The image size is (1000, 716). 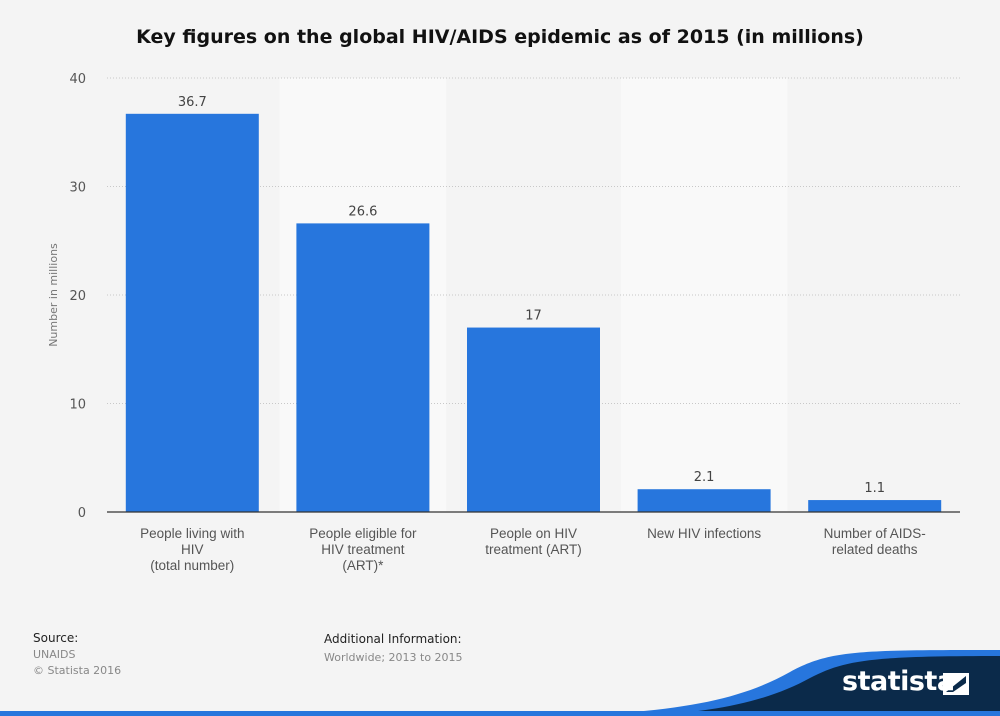 What do you see at coordinates (192, 565) in the screenshot?
I see `x-category-label: (total number)` at bounding box center [192, 565].